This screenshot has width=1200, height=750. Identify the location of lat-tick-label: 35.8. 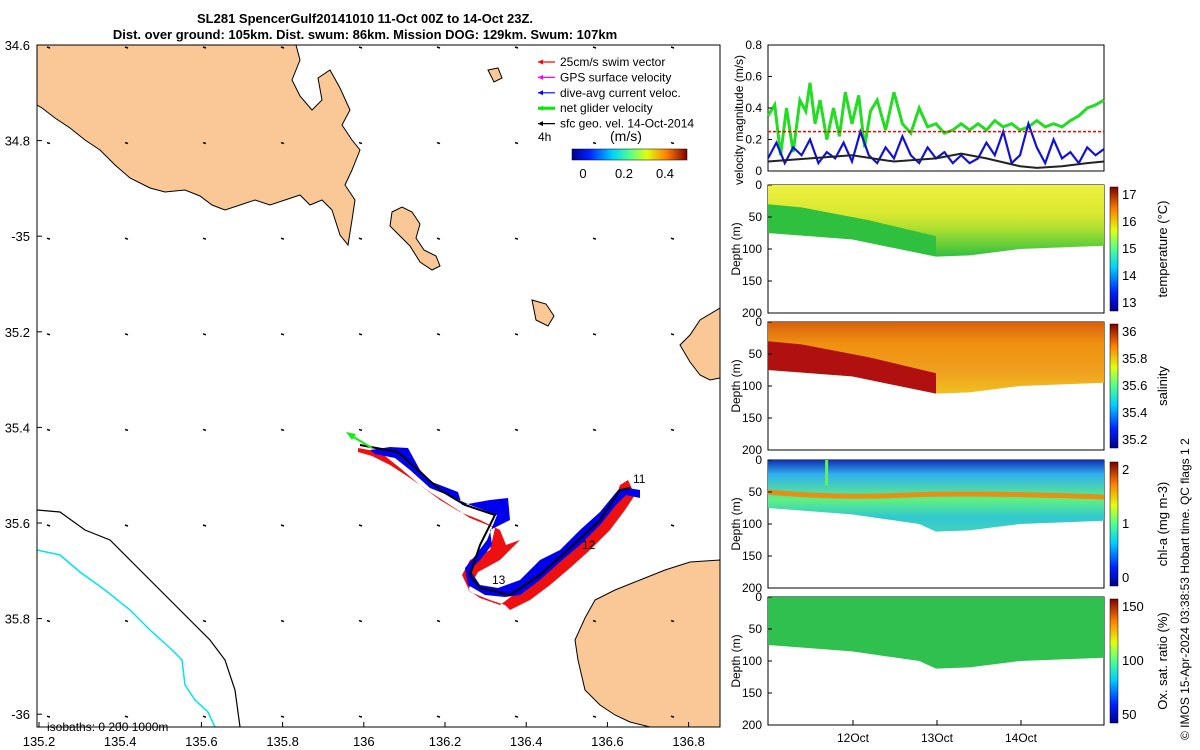
(17, 619).